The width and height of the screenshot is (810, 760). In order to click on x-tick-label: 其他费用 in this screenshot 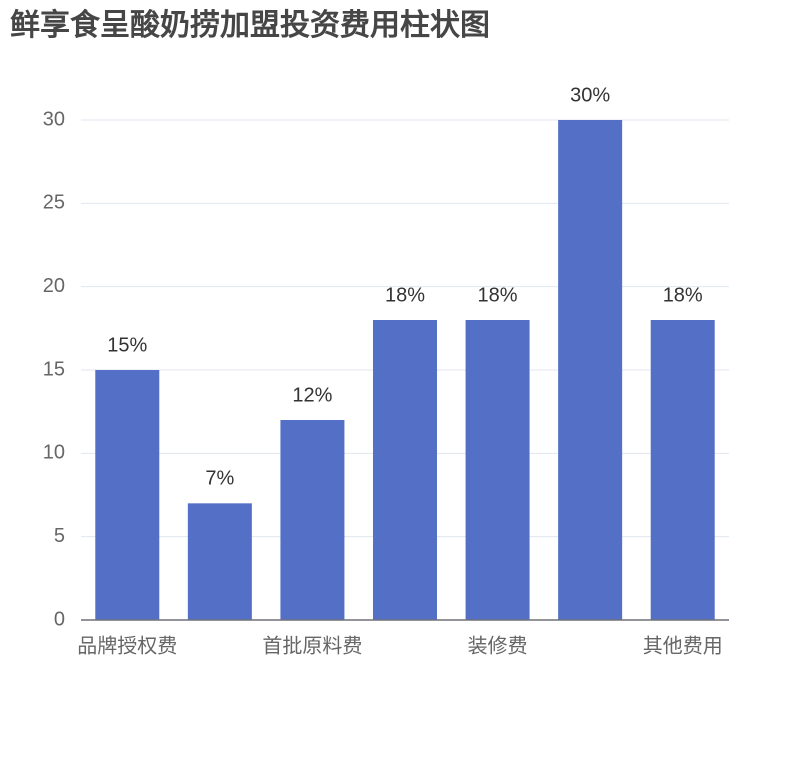, I will do `click(683, 645)`.